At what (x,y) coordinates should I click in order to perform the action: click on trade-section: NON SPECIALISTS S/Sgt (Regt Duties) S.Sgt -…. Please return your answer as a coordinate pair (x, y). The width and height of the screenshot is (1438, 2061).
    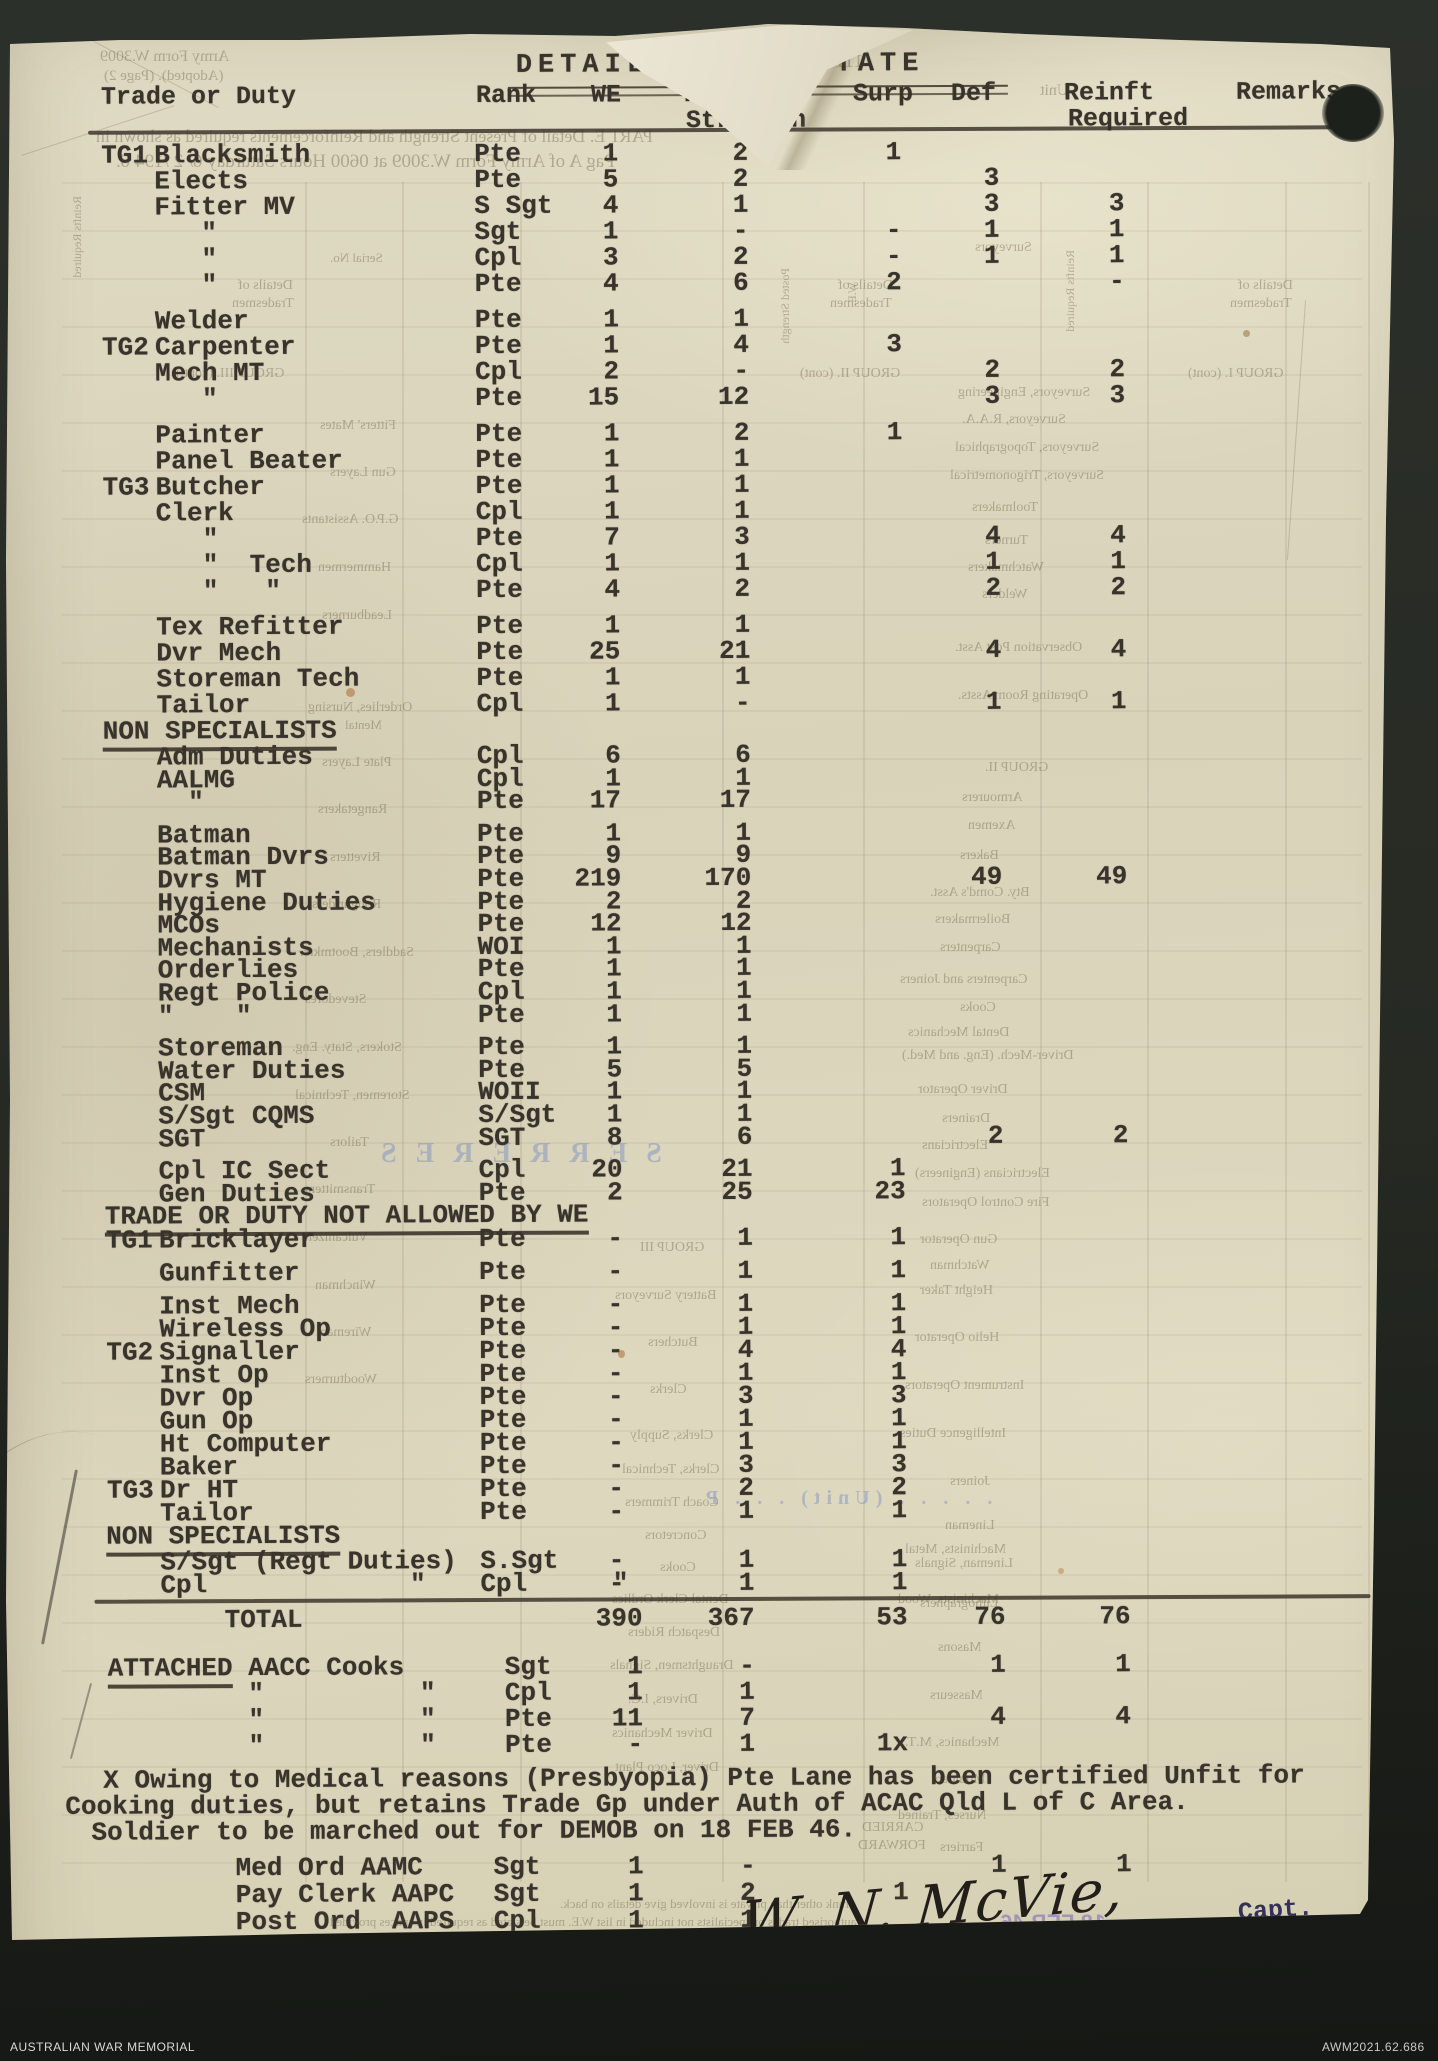
    Looking at the image, I should click on (700, 1558).